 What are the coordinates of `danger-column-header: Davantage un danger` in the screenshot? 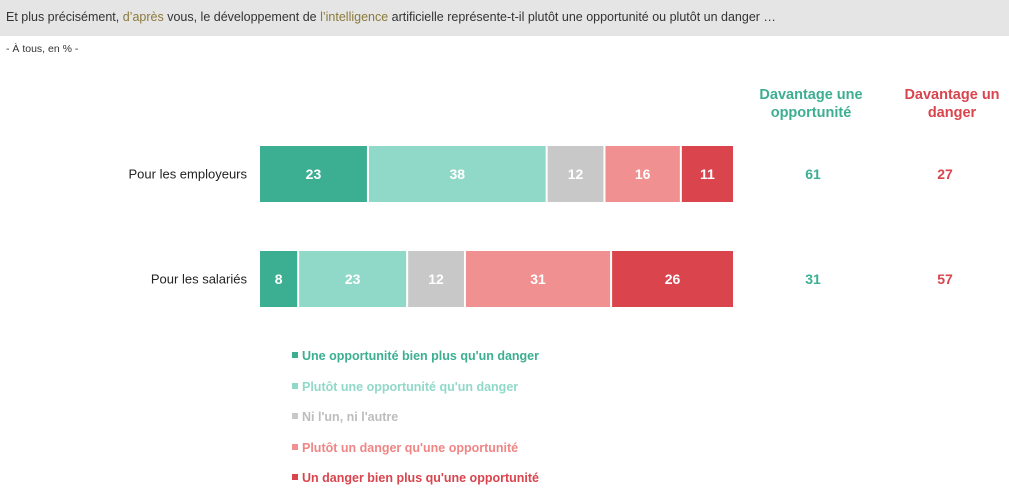 It's located at (952, 104).